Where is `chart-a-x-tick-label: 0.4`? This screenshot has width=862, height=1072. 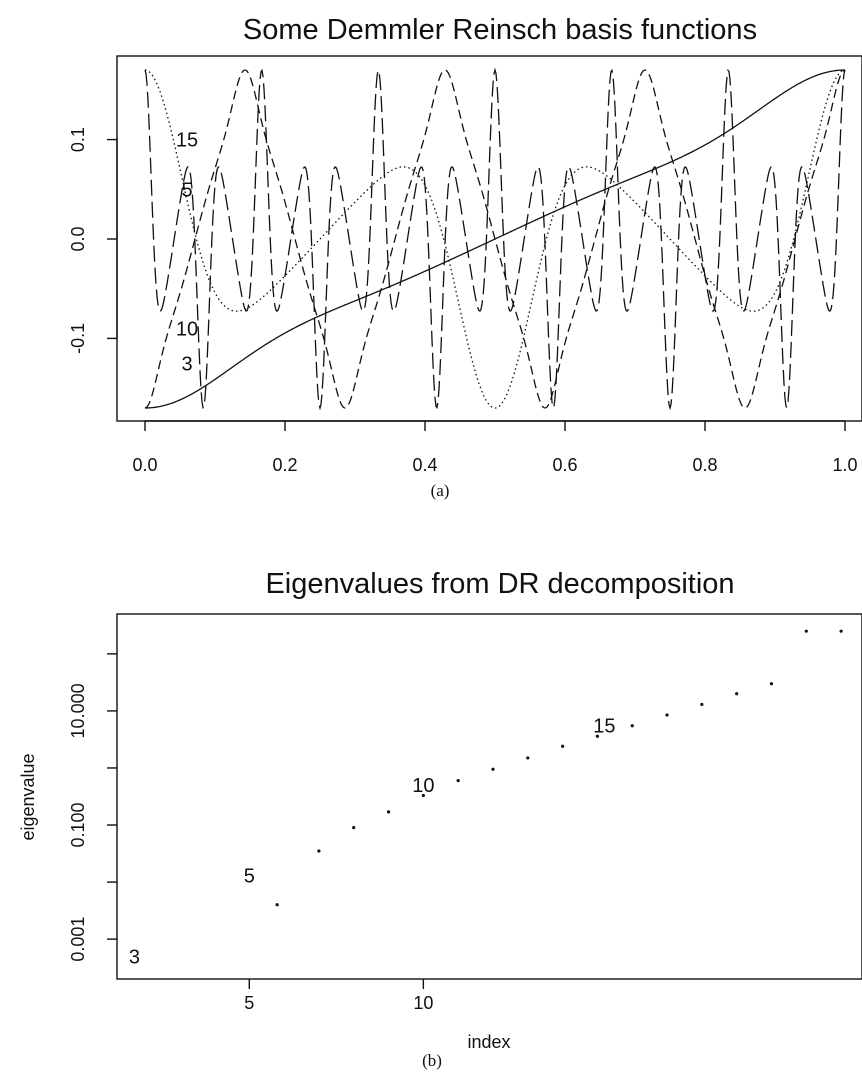
chart-a-x-tick-label: 0.4 is located at coordinates (424, 465).